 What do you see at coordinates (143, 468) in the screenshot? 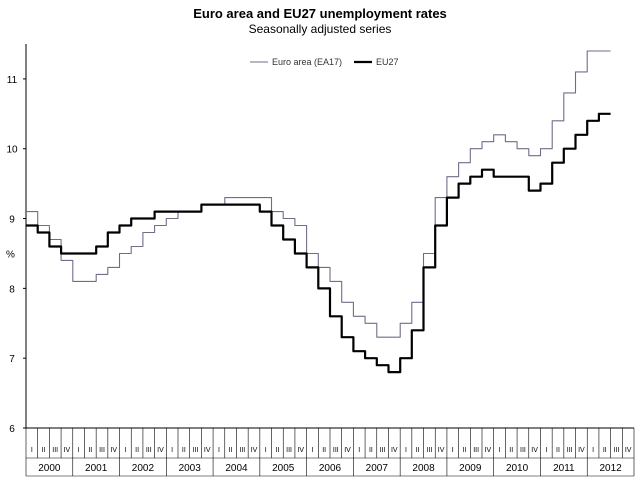
I see `year-label: 2002` at bounding box center [143, 468].